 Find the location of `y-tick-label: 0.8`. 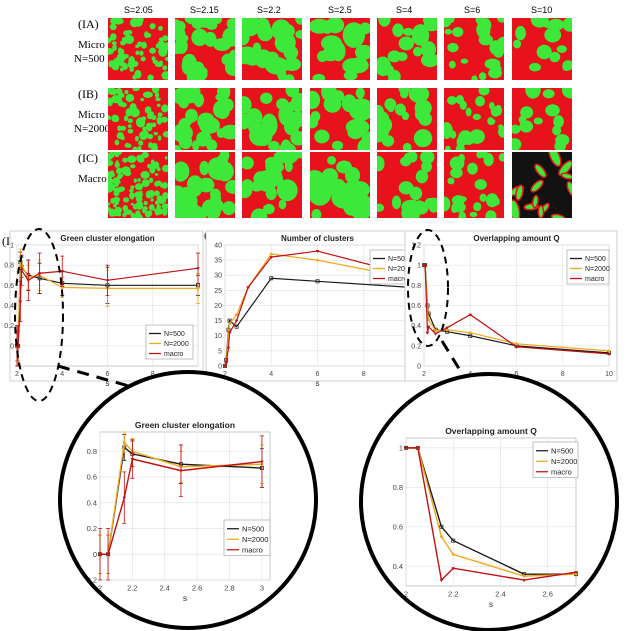

y-tick-label: 0.8 is located at coordinates (9, 266).